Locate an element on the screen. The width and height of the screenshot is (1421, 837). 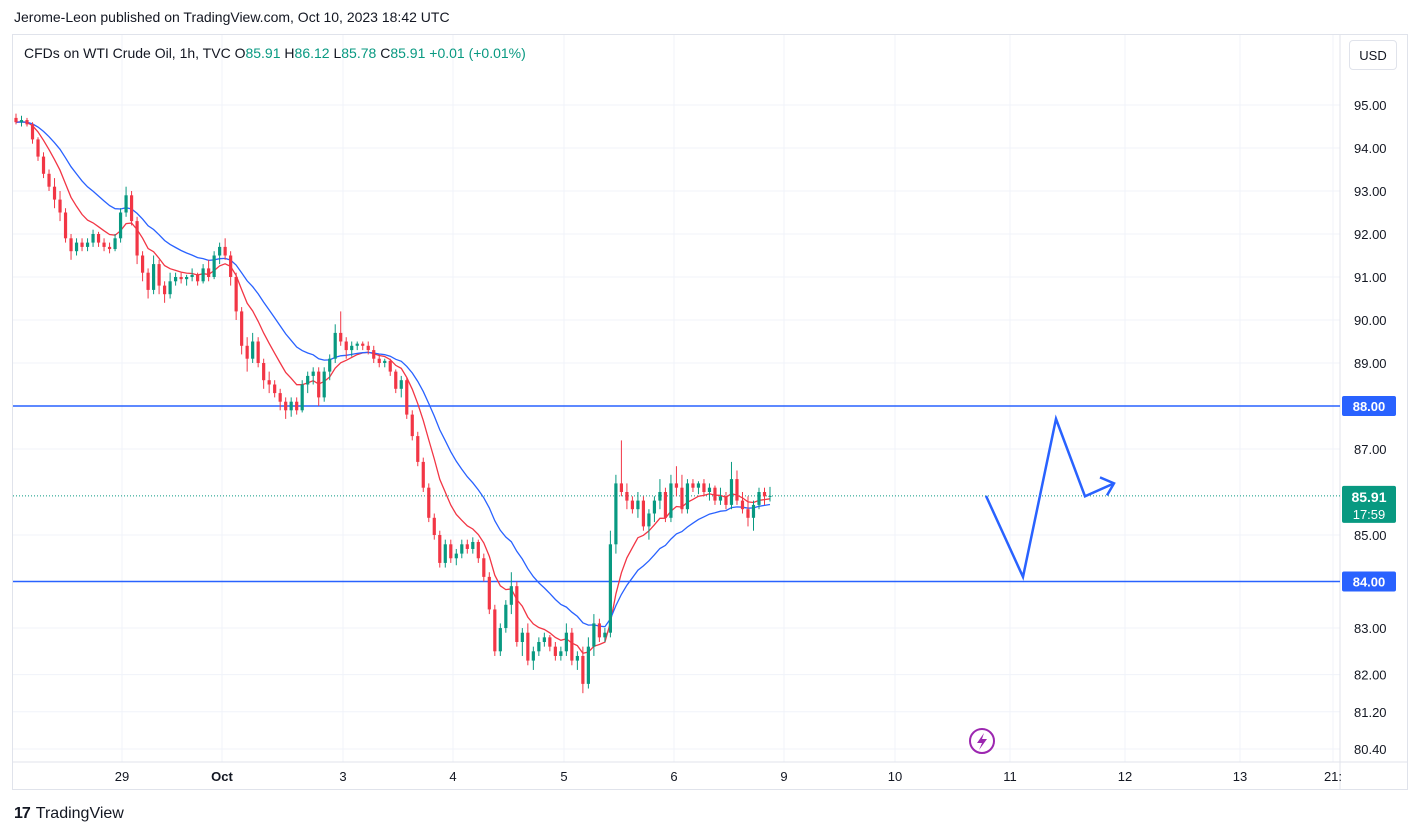
x-tick-label: 6 is located at coordinates (673, 776).